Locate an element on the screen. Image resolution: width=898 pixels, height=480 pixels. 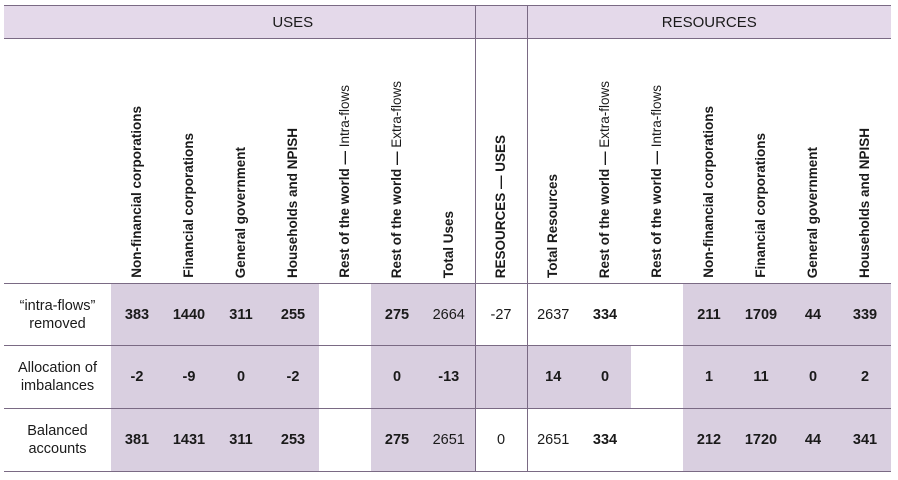
row-label: “intra-flows” removed is located at coordinates (57, 314).